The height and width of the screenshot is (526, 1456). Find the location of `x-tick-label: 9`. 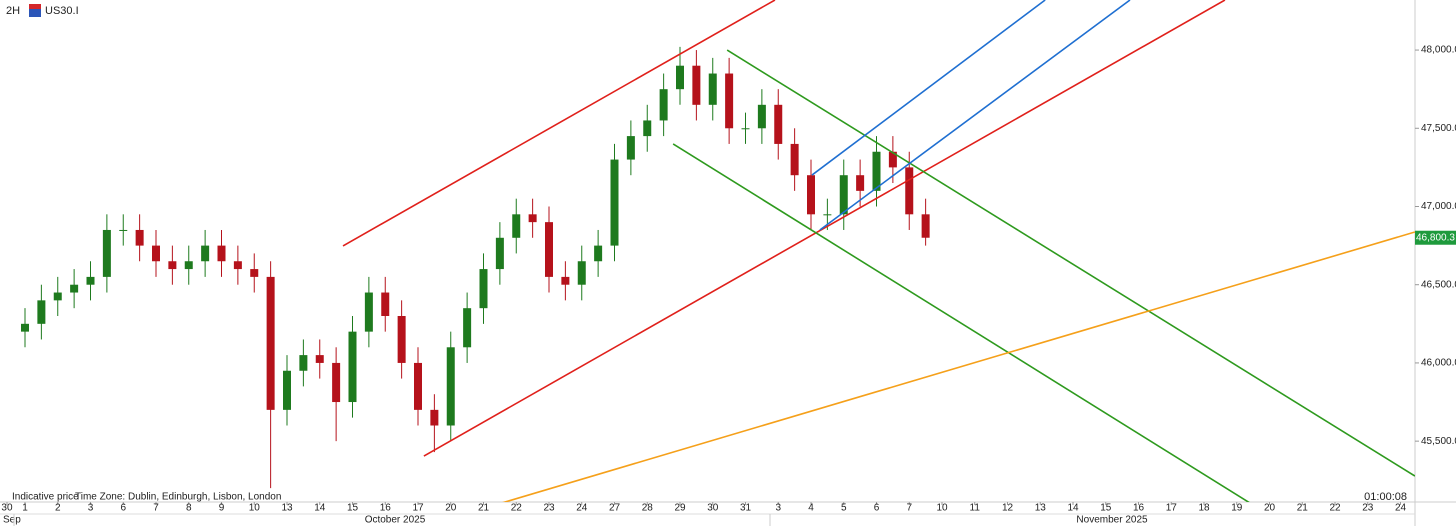

x-tick-label: 9 is located at coordinates (222, 508).